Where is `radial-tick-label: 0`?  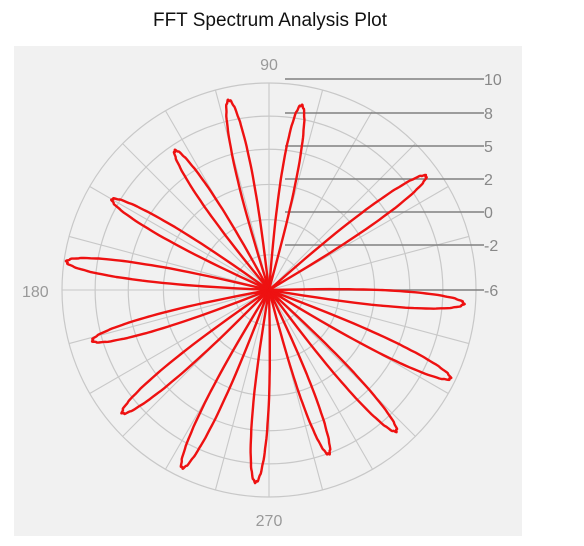
radial-tick-label: 0 is located at coordinates (488, 213).